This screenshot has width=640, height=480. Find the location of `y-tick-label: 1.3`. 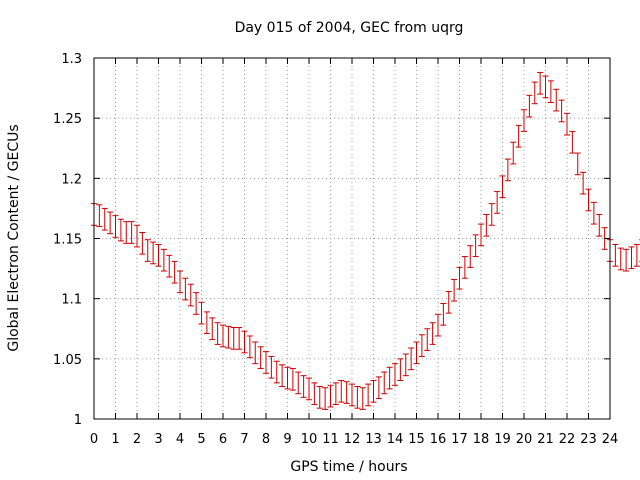

y-tick-label: 1.3 is located at coordinates (71, 59).